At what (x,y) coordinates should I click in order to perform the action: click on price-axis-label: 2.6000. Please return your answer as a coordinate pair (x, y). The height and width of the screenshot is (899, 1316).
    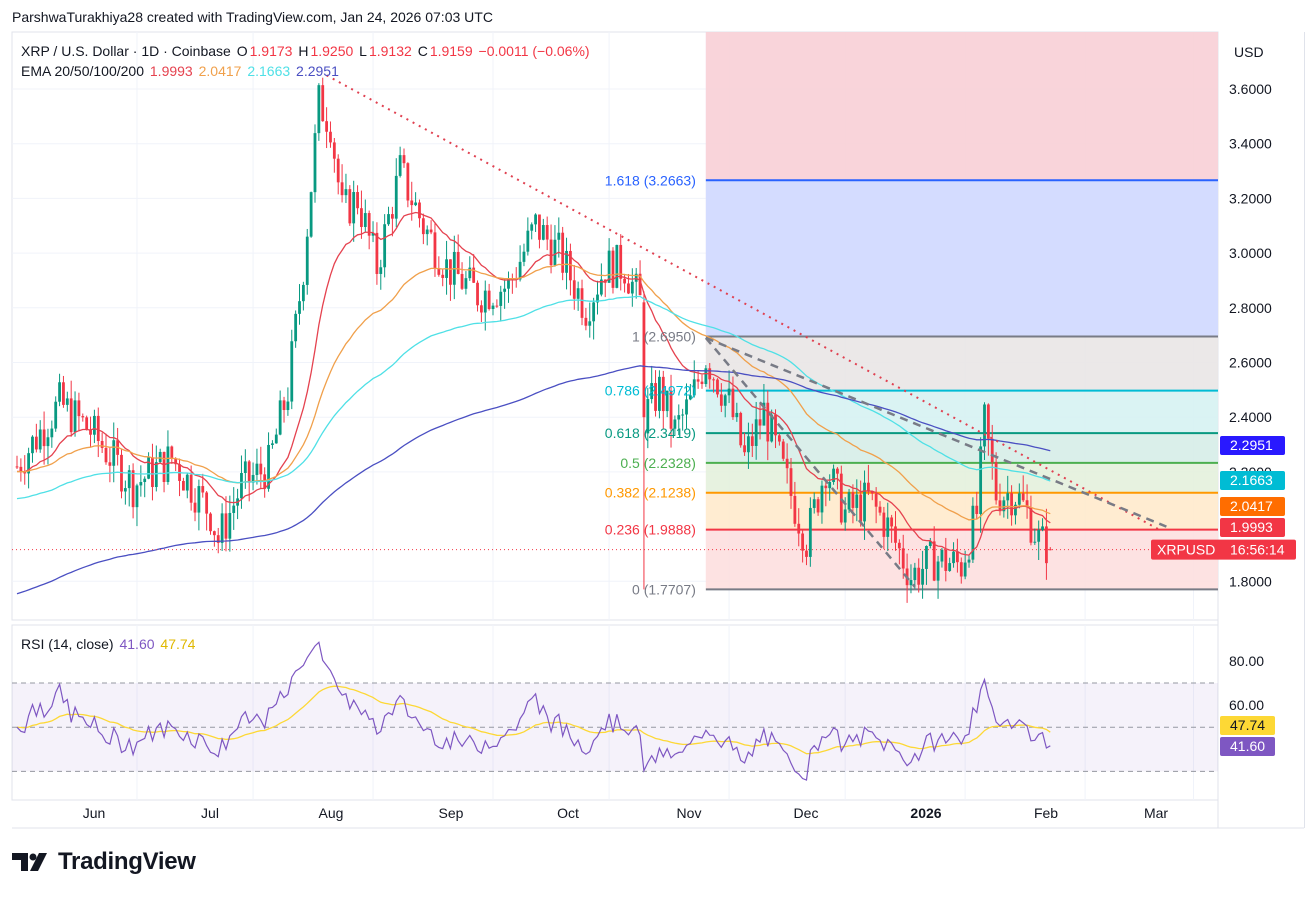
    Looking at the image, I should click on (1250, 363).